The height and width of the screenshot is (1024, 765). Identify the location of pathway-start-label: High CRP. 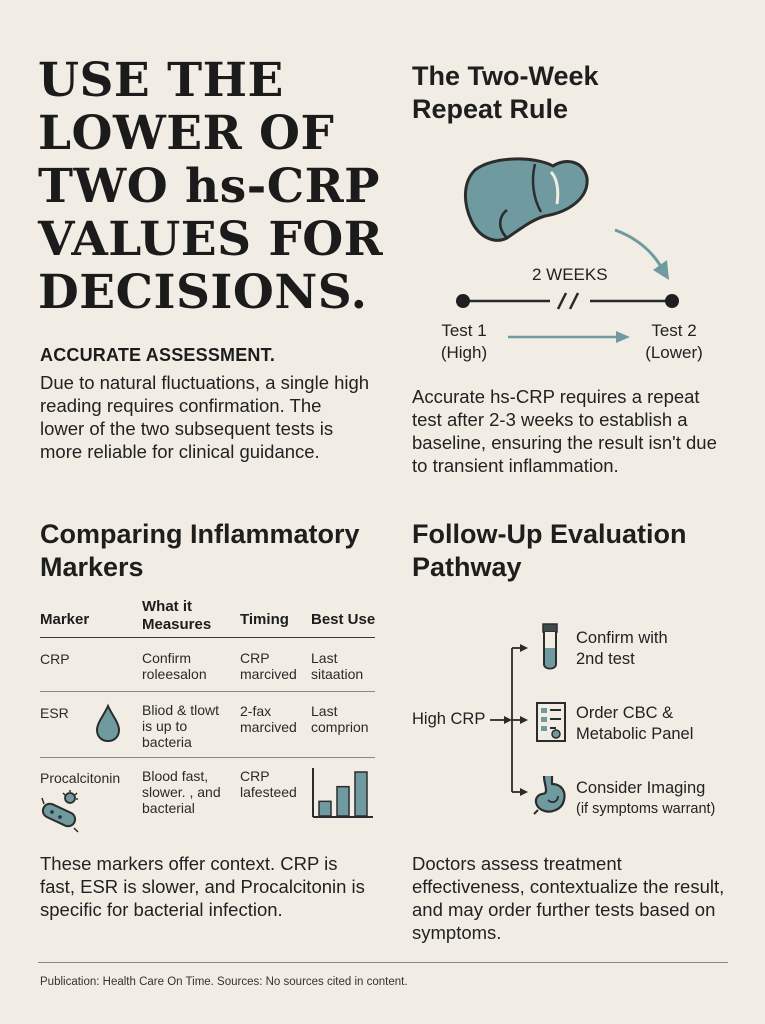
(449, 719).